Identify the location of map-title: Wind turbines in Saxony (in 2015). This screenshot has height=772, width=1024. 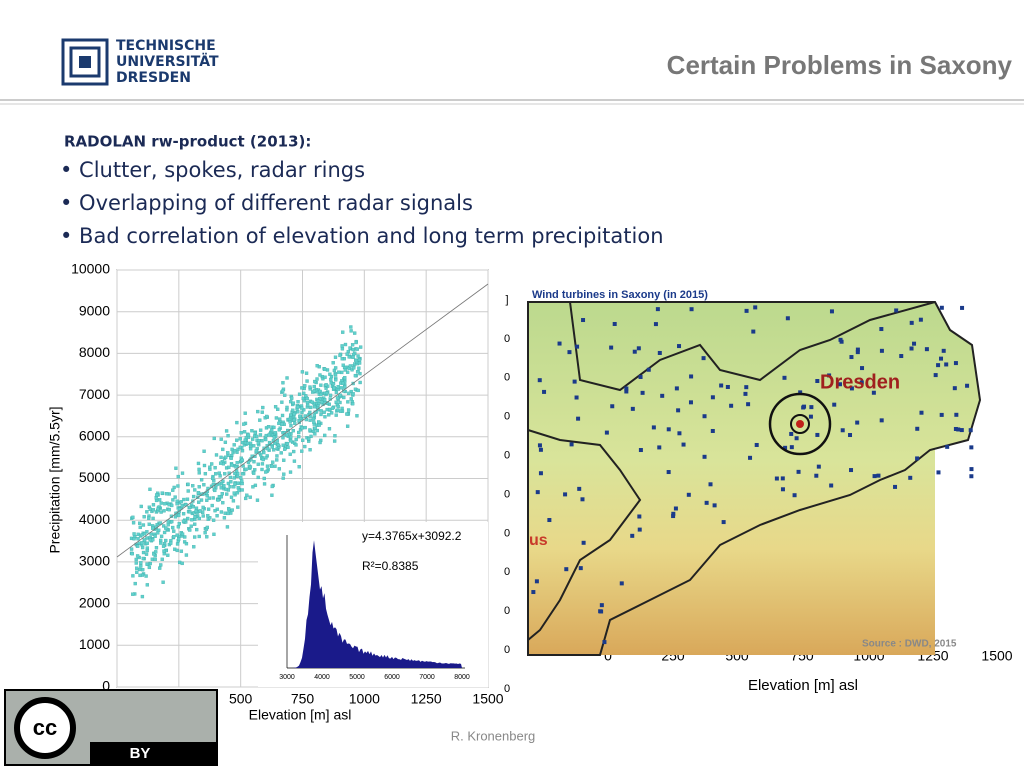
(620, 295).